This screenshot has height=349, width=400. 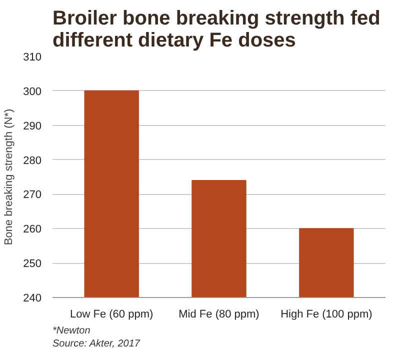 What do you see at coordinates (96, 343) in the screenshot?
I see `source-note: Source: Akter, 2017` at bounding box center [96, 343].